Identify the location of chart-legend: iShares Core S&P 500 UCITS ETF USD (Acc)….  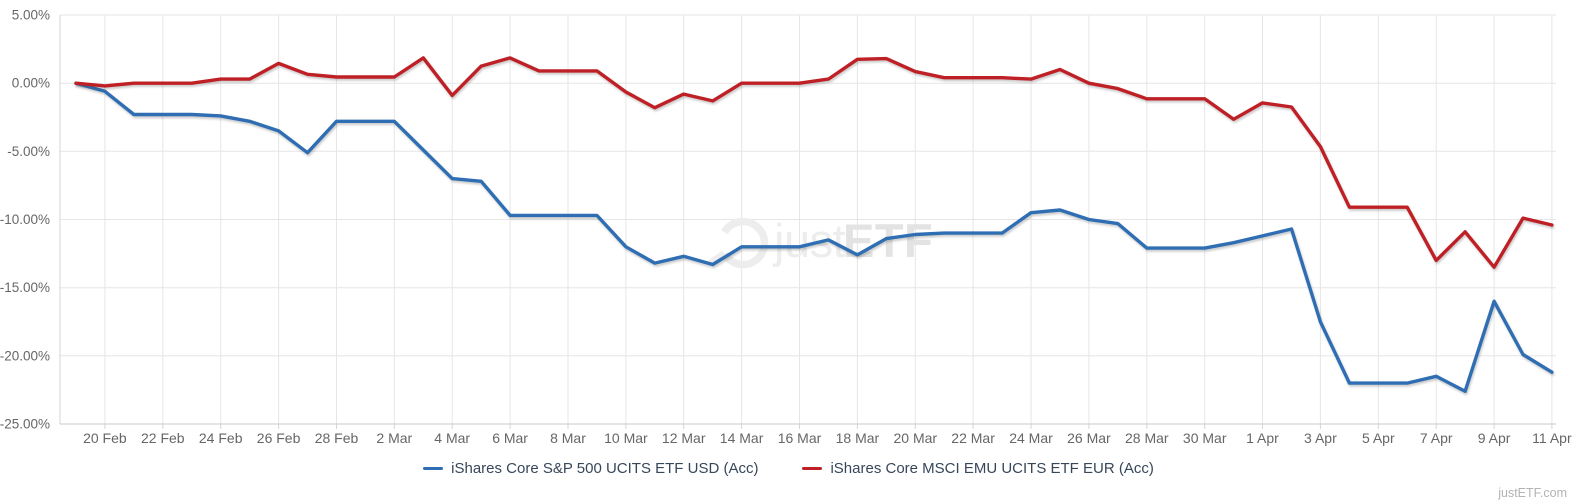
(788, 468).